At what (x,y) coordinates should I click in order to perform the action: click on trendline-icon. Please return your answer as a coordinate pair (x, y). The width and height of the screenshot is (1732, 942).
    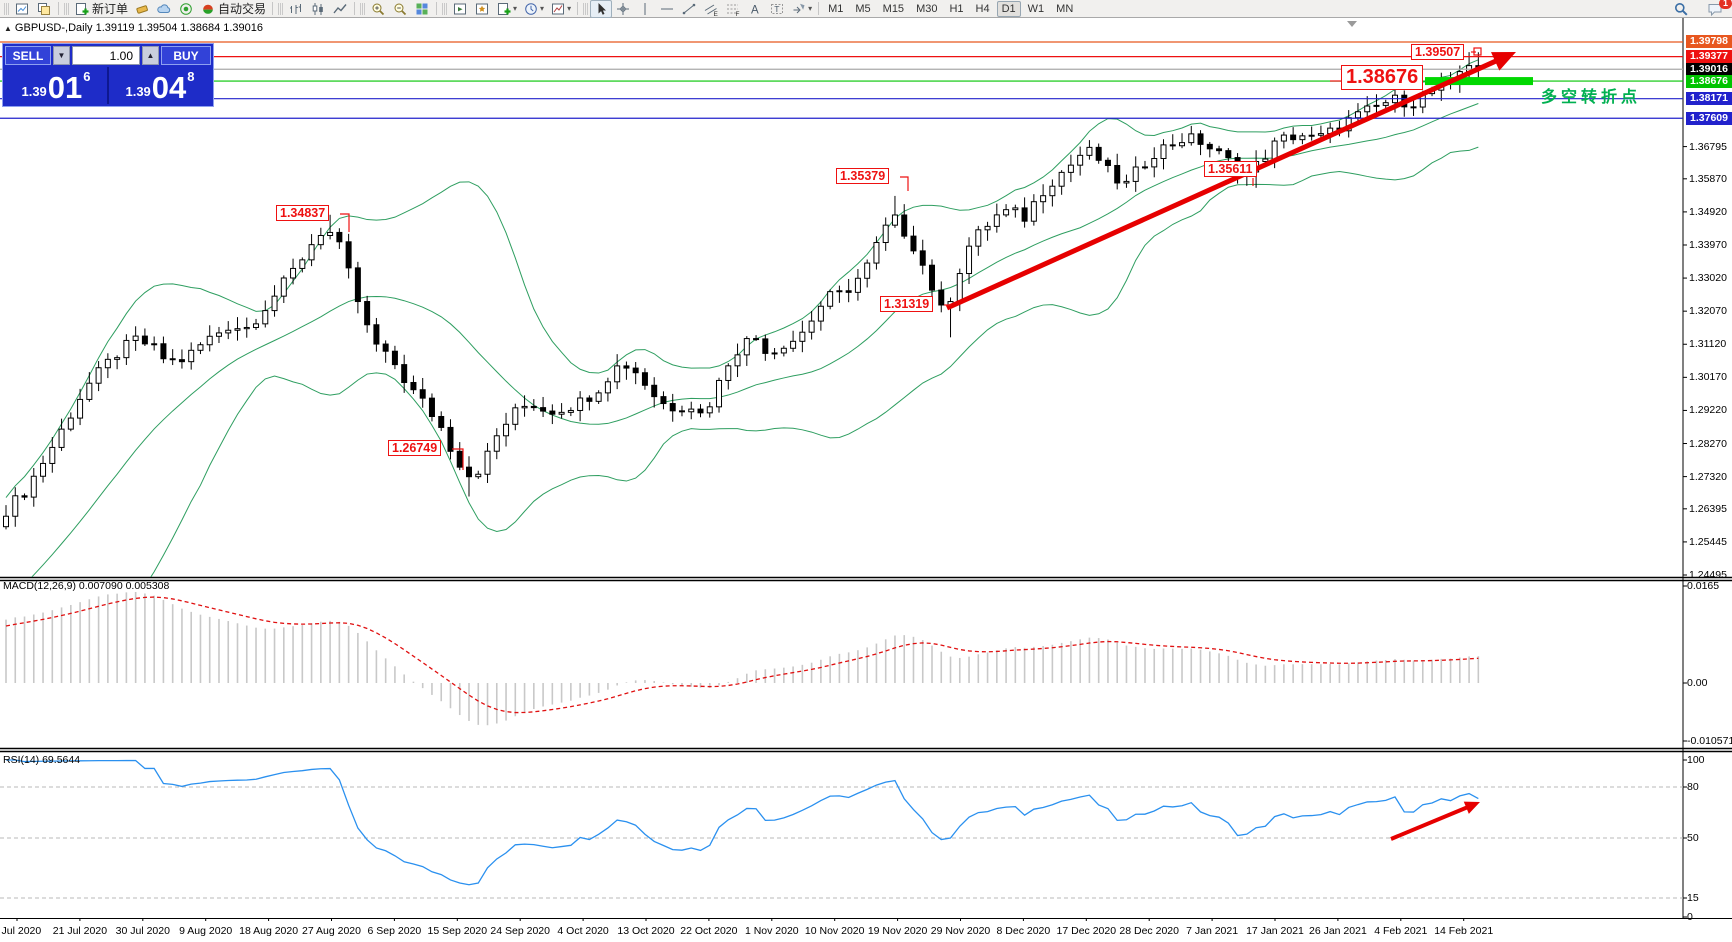
    Looking at the image, I should click on (689, 9).